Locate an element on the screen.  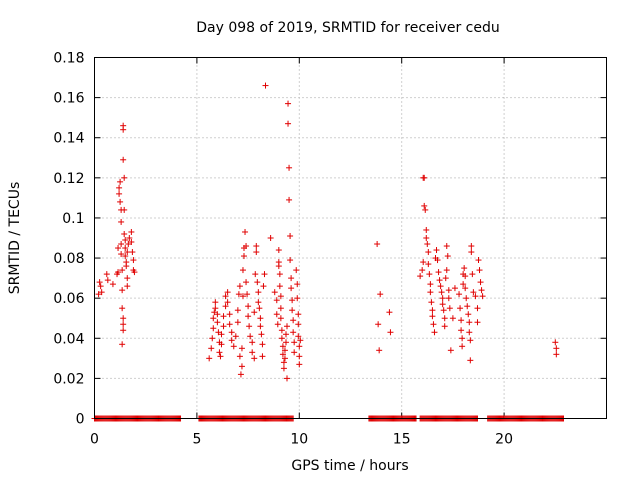
y-tick-label: 0.02 is located at coordinates (68, 379).